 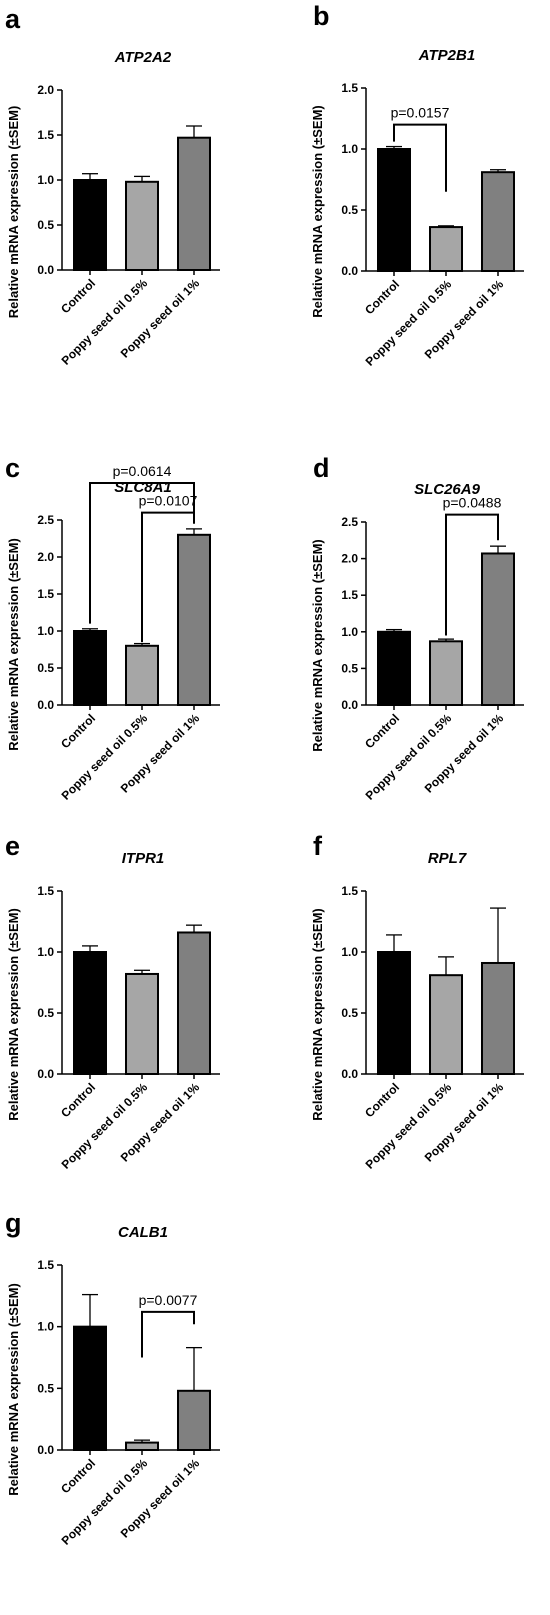 I want to click on p-value-label: p=0.0488, so click(x=472, y=503).